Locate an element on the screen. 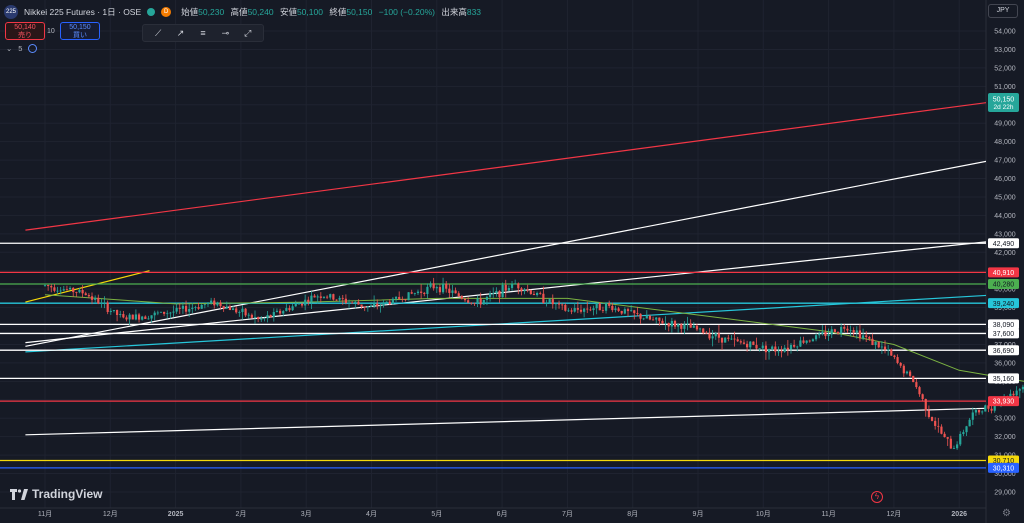  time-tick-label: 8月 is located at coordinates (632, 514).